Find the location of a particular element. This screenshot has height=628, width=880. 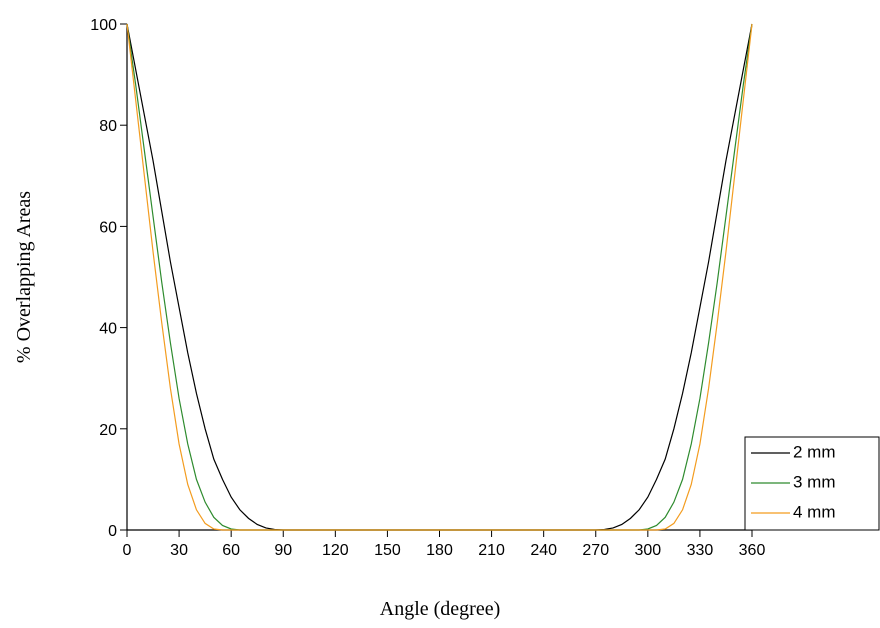

legend-label: 3 mm is located at coordinates (814, 481).